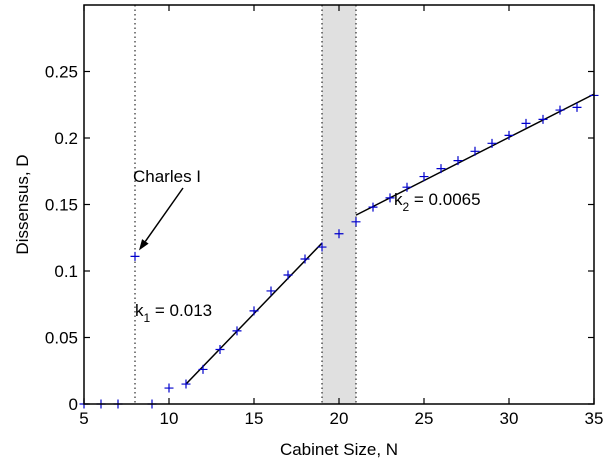 This screenshot has width=607, height=460. I want to click on x-tick-label-30: 30, so click(509, 418).